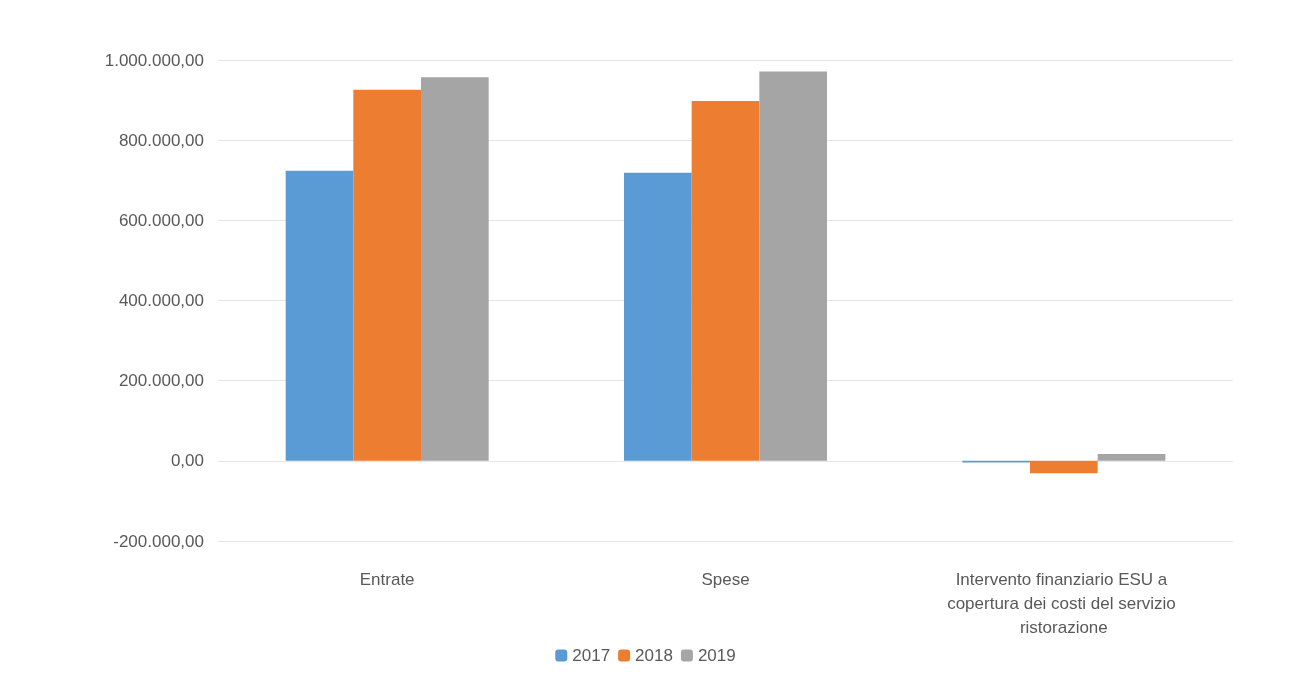  I want to click on x-tick-label: Spese, so click(725, 579).